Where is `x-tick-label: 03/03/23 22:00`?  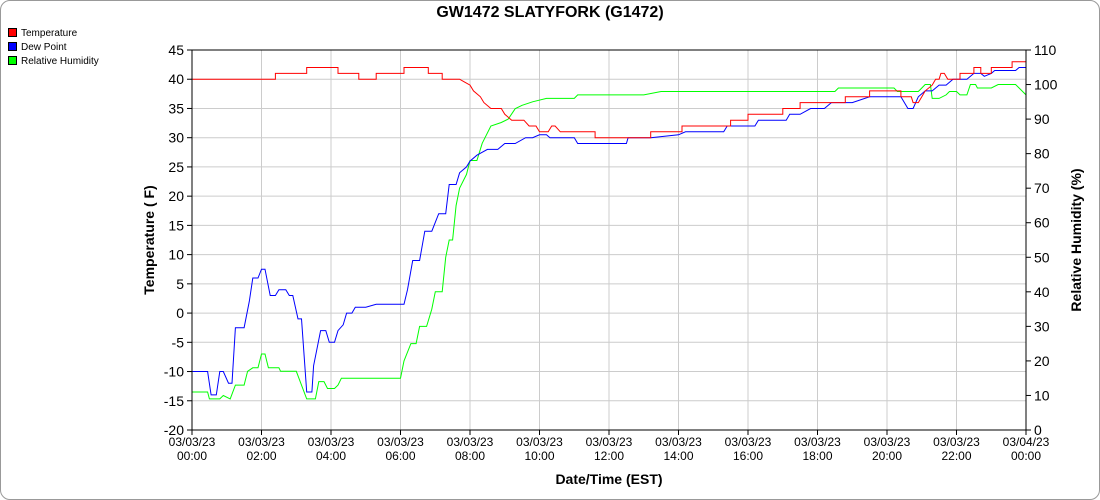
x-tick-label: 03/03/23 22:00 is located at coordinates (956, 449).